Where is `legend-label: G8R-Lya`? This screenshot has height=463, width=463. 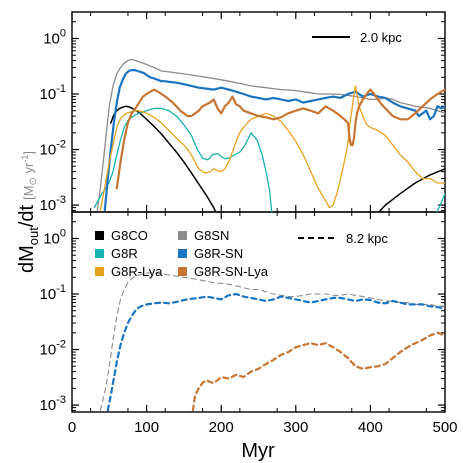
legend-label: G8R-Lya is located at coordinates (137, 271).